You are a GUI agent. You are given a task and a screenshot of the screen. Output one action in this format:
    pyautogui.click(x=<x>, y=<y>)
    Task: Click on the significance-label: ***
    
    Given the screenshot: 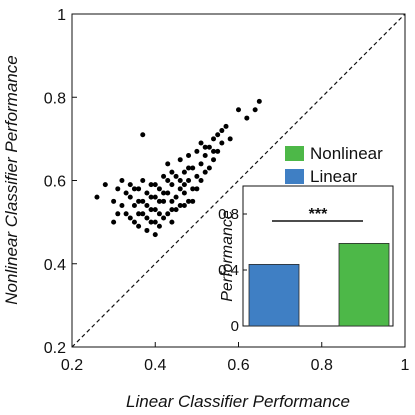 What is the action you would take?
    pyautogui.click(x=318, y=214)
    